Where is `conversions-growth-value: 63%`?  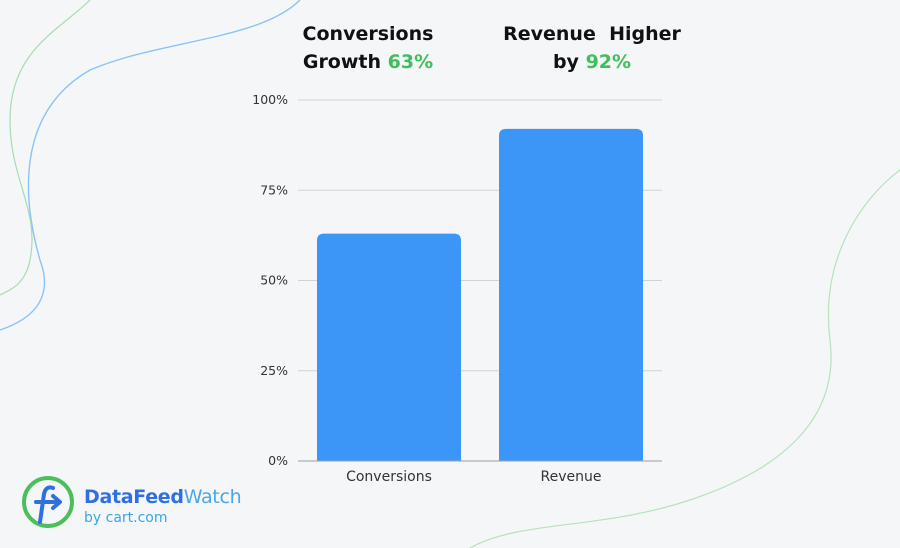
conversions-growth-value: 63% is located at coordinates (410, 62).